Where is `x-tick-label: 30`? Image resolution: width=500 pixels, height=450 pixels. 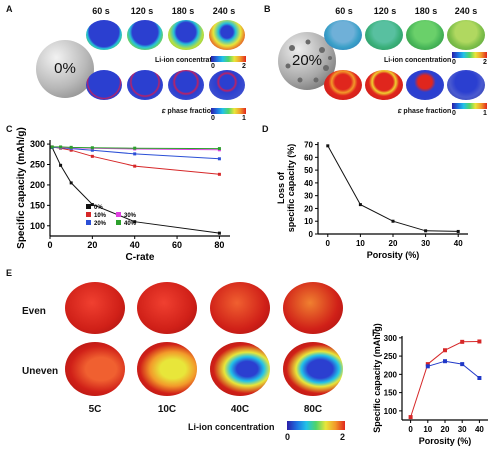 x-tick-label: 30 is located at coordinates (425, 243).